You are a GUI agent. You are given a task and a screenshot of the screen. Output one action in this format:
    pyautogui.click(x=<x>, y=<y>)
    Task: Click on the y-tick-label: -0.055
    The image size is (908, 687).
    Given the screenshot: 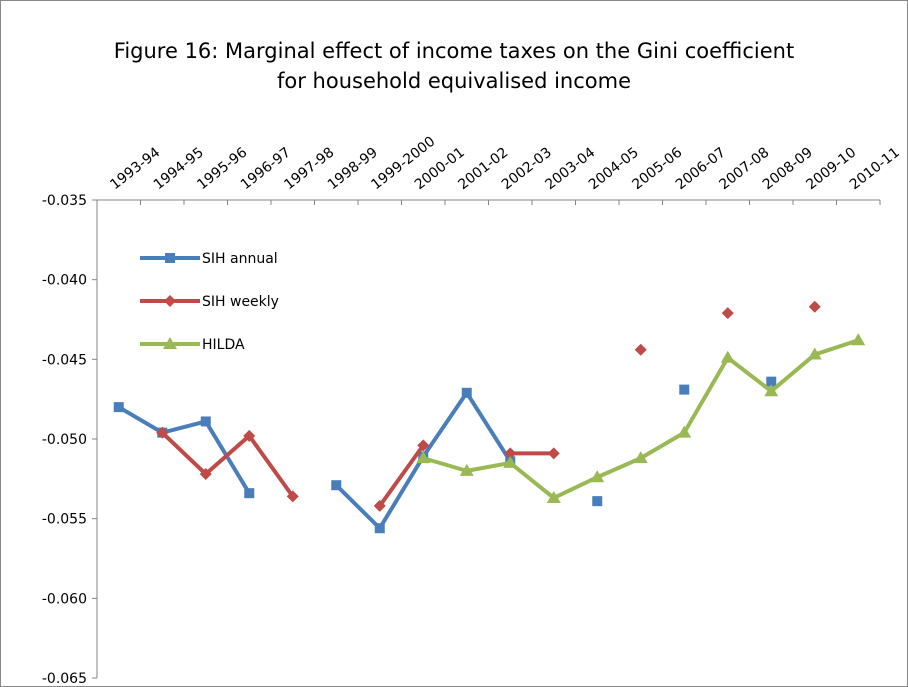 What is the action you would take?
    pyautogui.click(x=64, y=520)
    